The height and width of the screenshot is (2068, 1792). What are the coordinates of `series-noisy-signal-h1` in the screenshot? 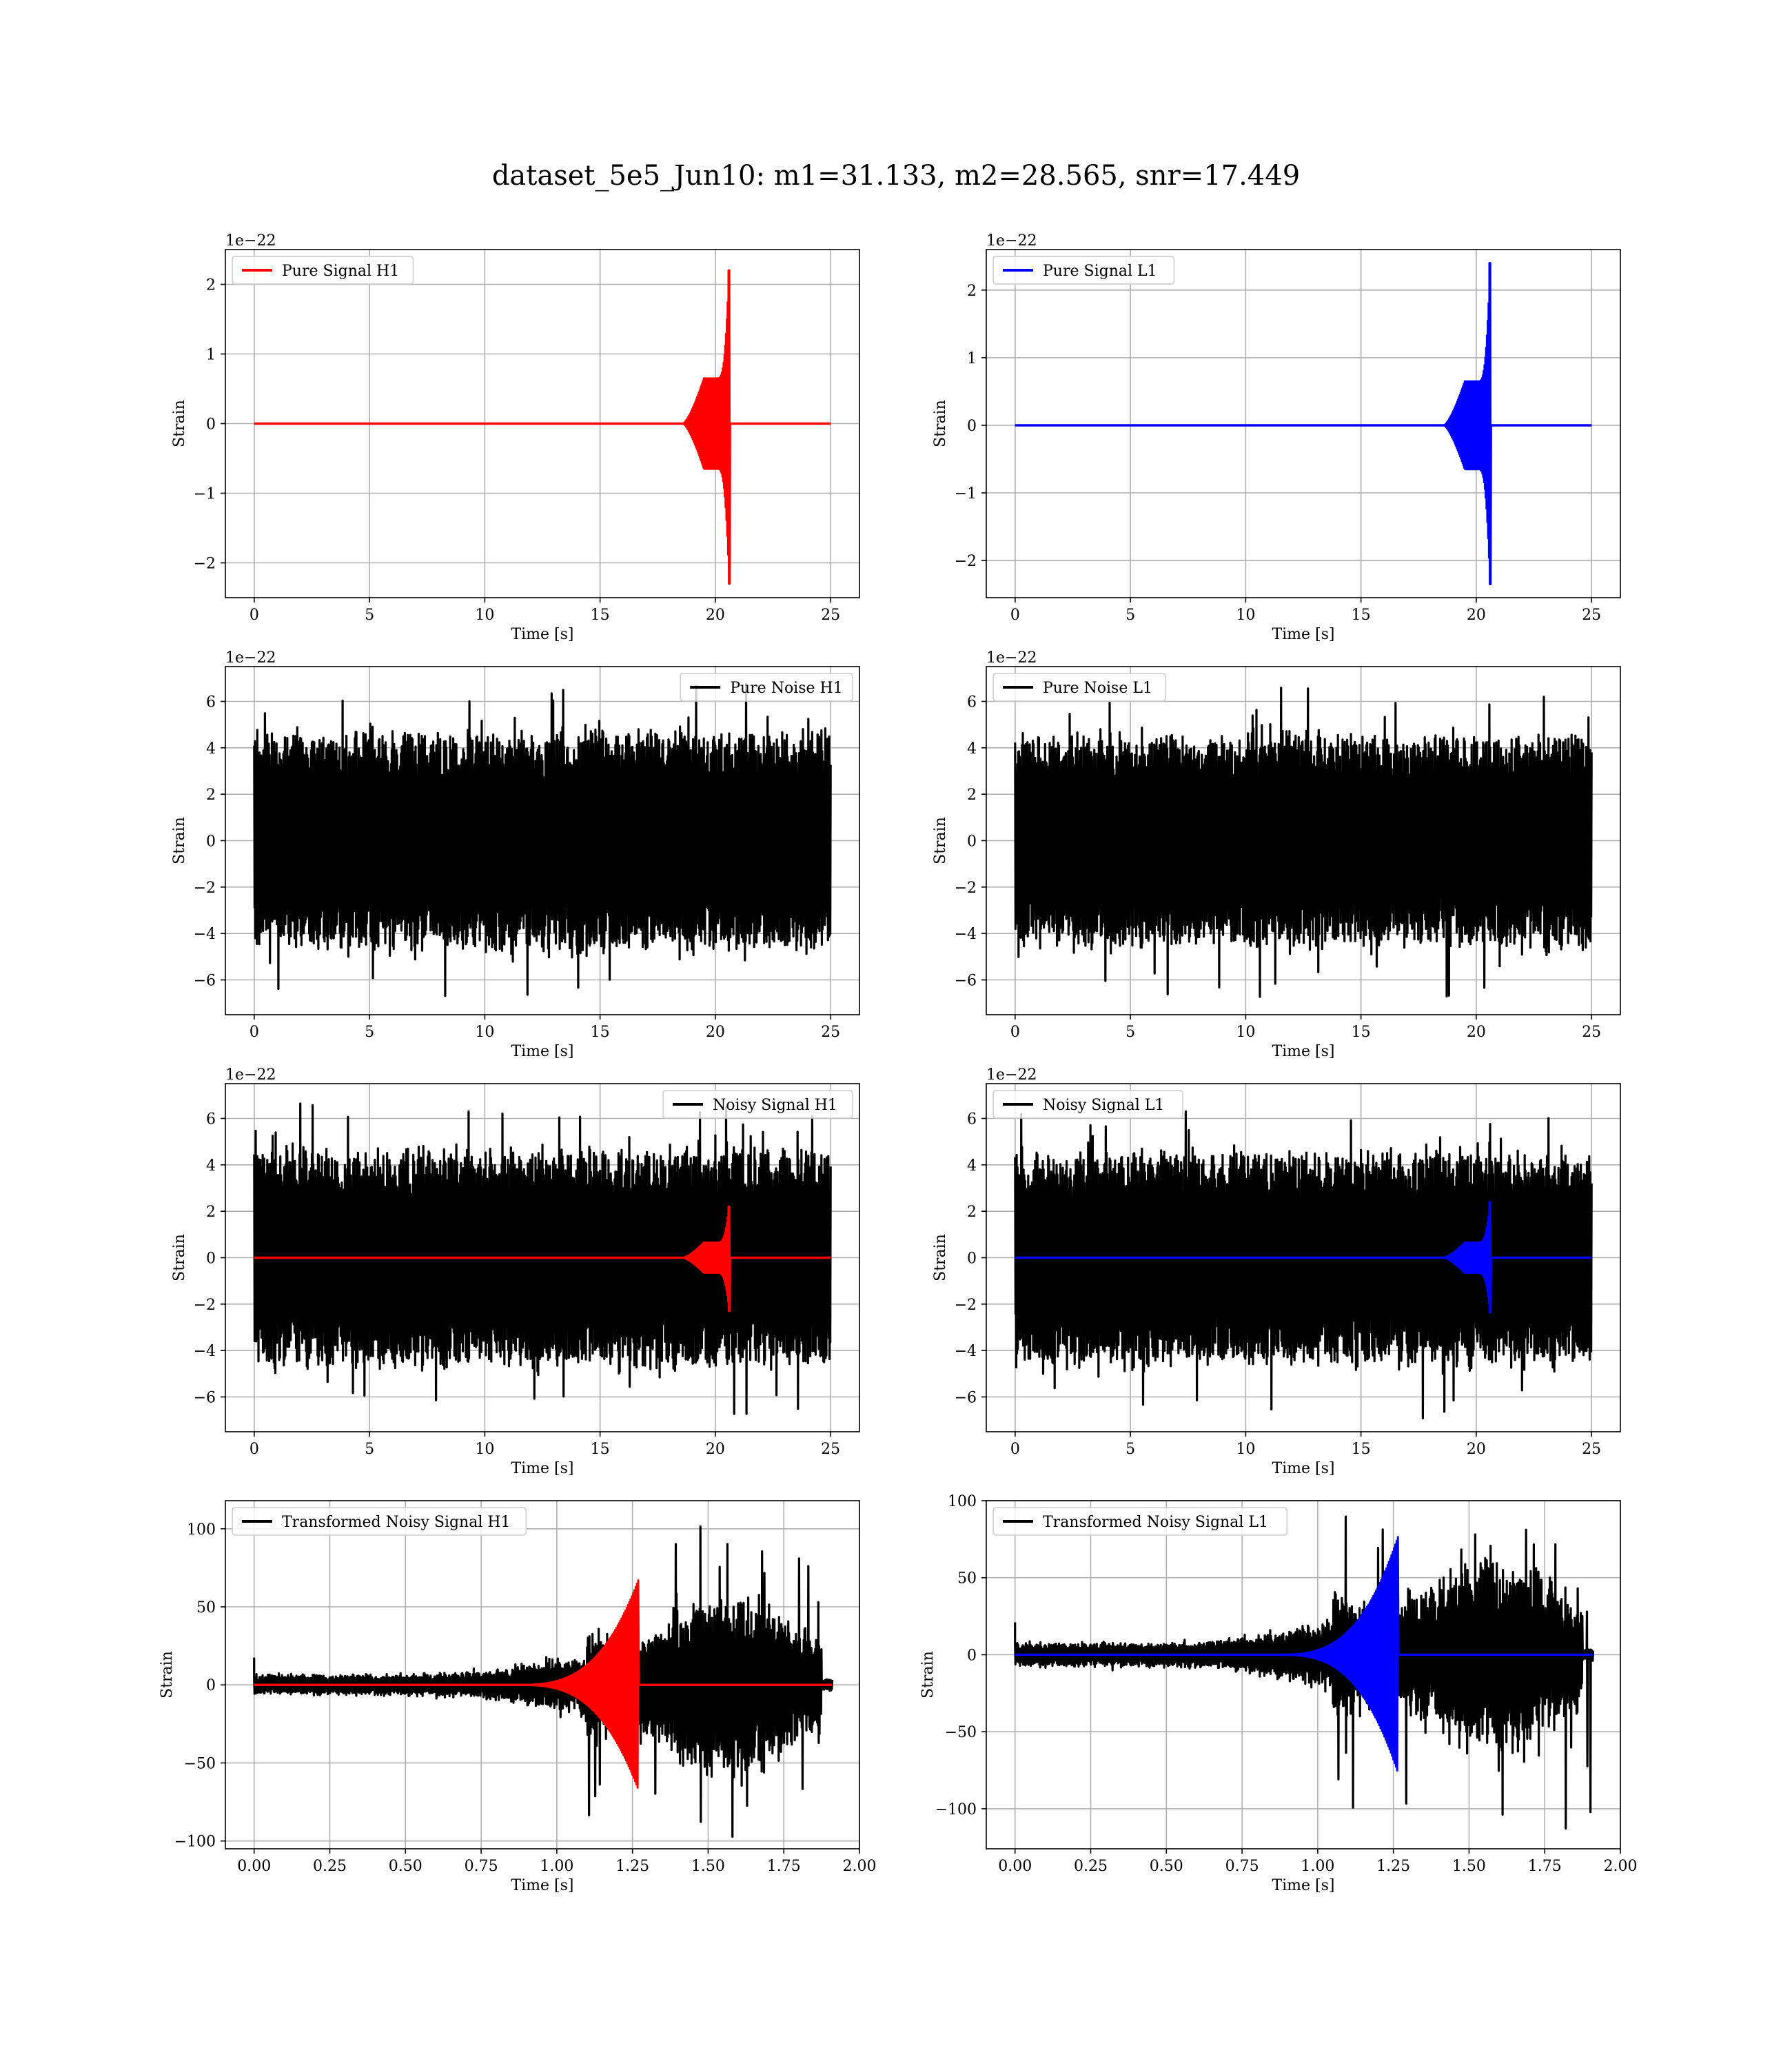 It's located at (542, 1258).